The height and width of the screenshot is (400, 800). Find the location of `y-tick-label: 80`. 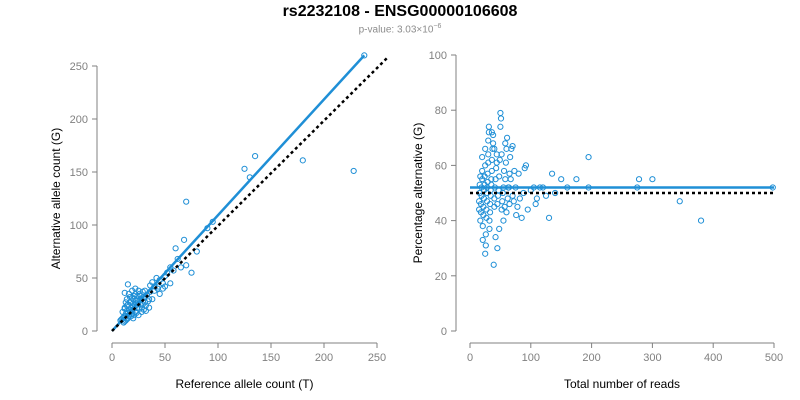

y-tick-label: 80 is located at coordinates (441, 111).